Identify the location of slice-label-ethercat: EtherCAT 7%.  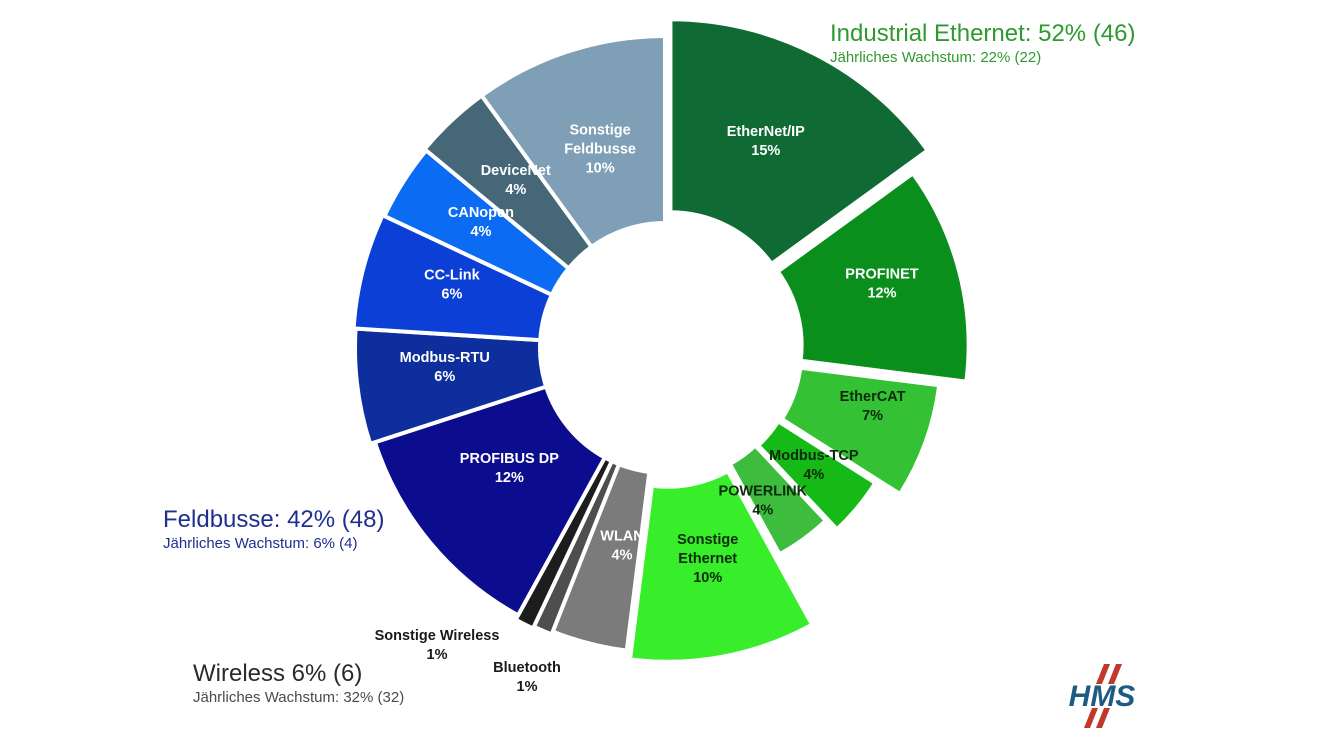
(873, 406).